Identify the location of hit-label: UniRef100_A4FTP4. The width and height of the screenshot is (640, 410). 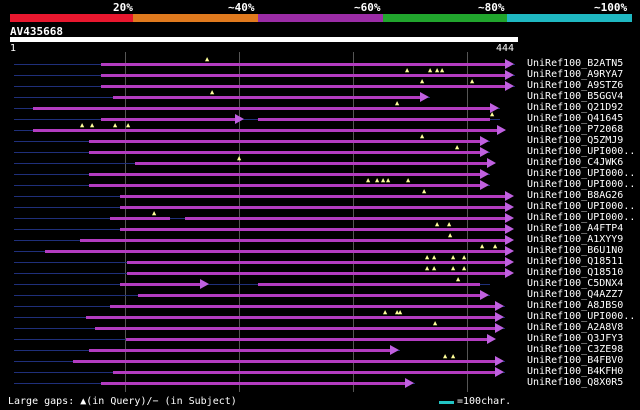
(575, 228).